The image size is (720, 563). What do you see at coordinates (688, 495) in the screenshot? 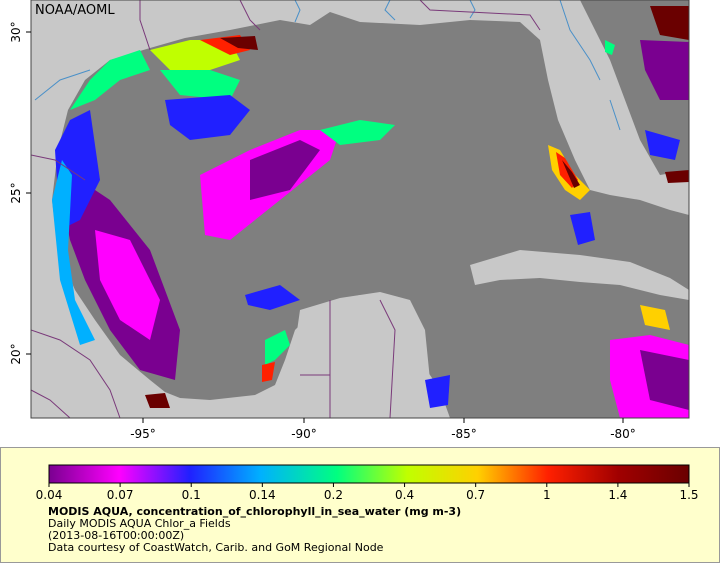
I see `colorbar-tick-label: 1.5` at bounding box center [688, 495].